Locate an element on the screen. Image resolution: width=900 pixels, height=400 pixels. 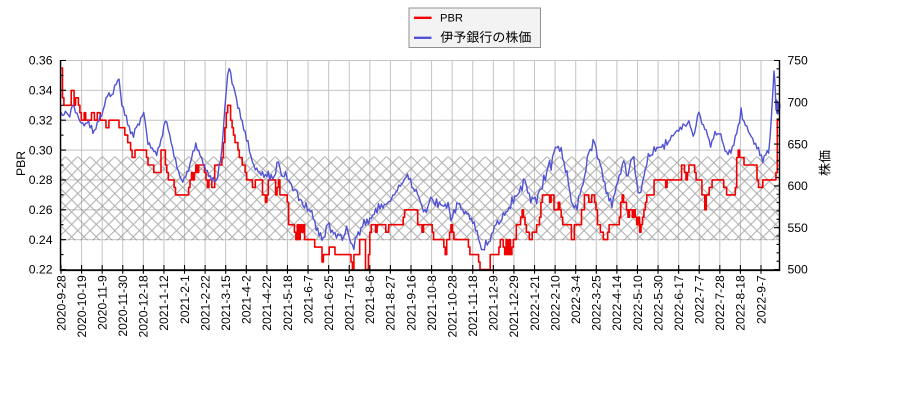
svg-text: 2022-5-10 is located at coordinates (638, 303).